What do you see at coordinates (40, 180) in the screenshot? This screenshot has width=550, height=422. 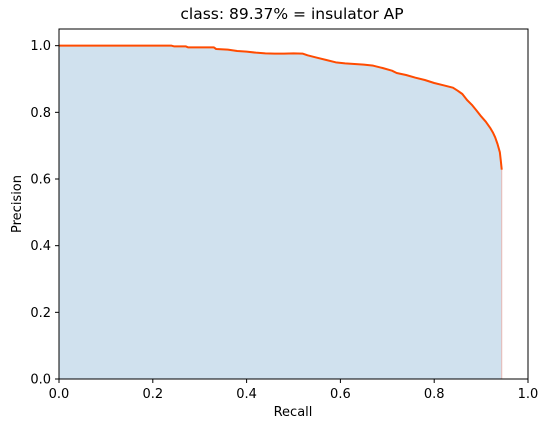 I see `y-tick-label: 0.6` at bounding box center [40, 180].